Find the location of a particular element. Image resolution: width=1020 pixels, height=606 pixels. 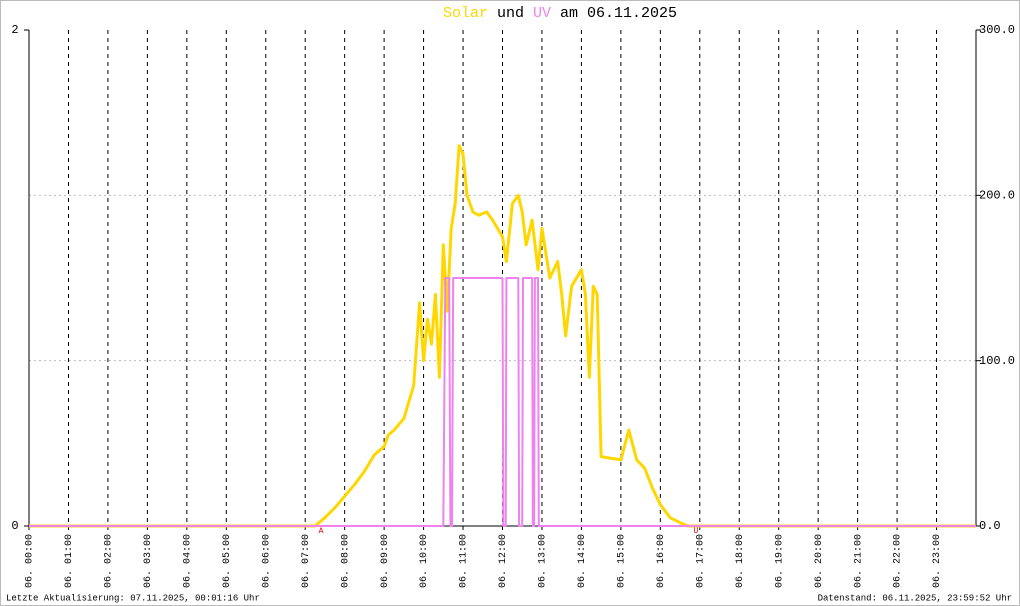

x-tick-label: 06. 18:00 is located at coordinates (740, 561).